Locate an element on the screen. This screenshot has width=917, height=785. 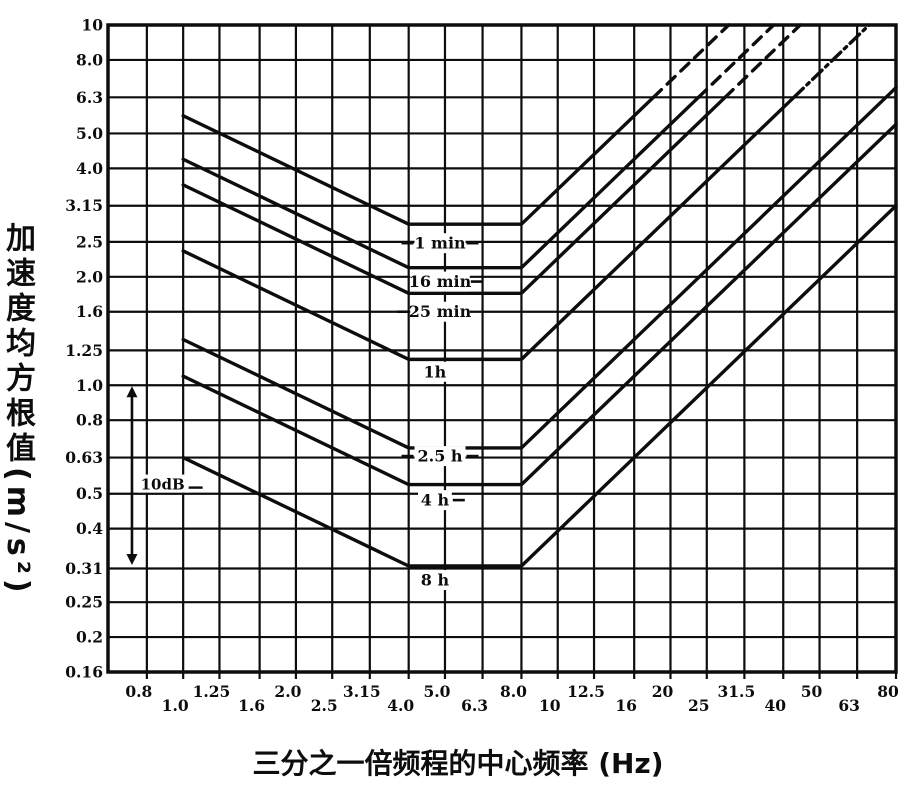
curve-label: 1h is located at coordinates (435, 371).